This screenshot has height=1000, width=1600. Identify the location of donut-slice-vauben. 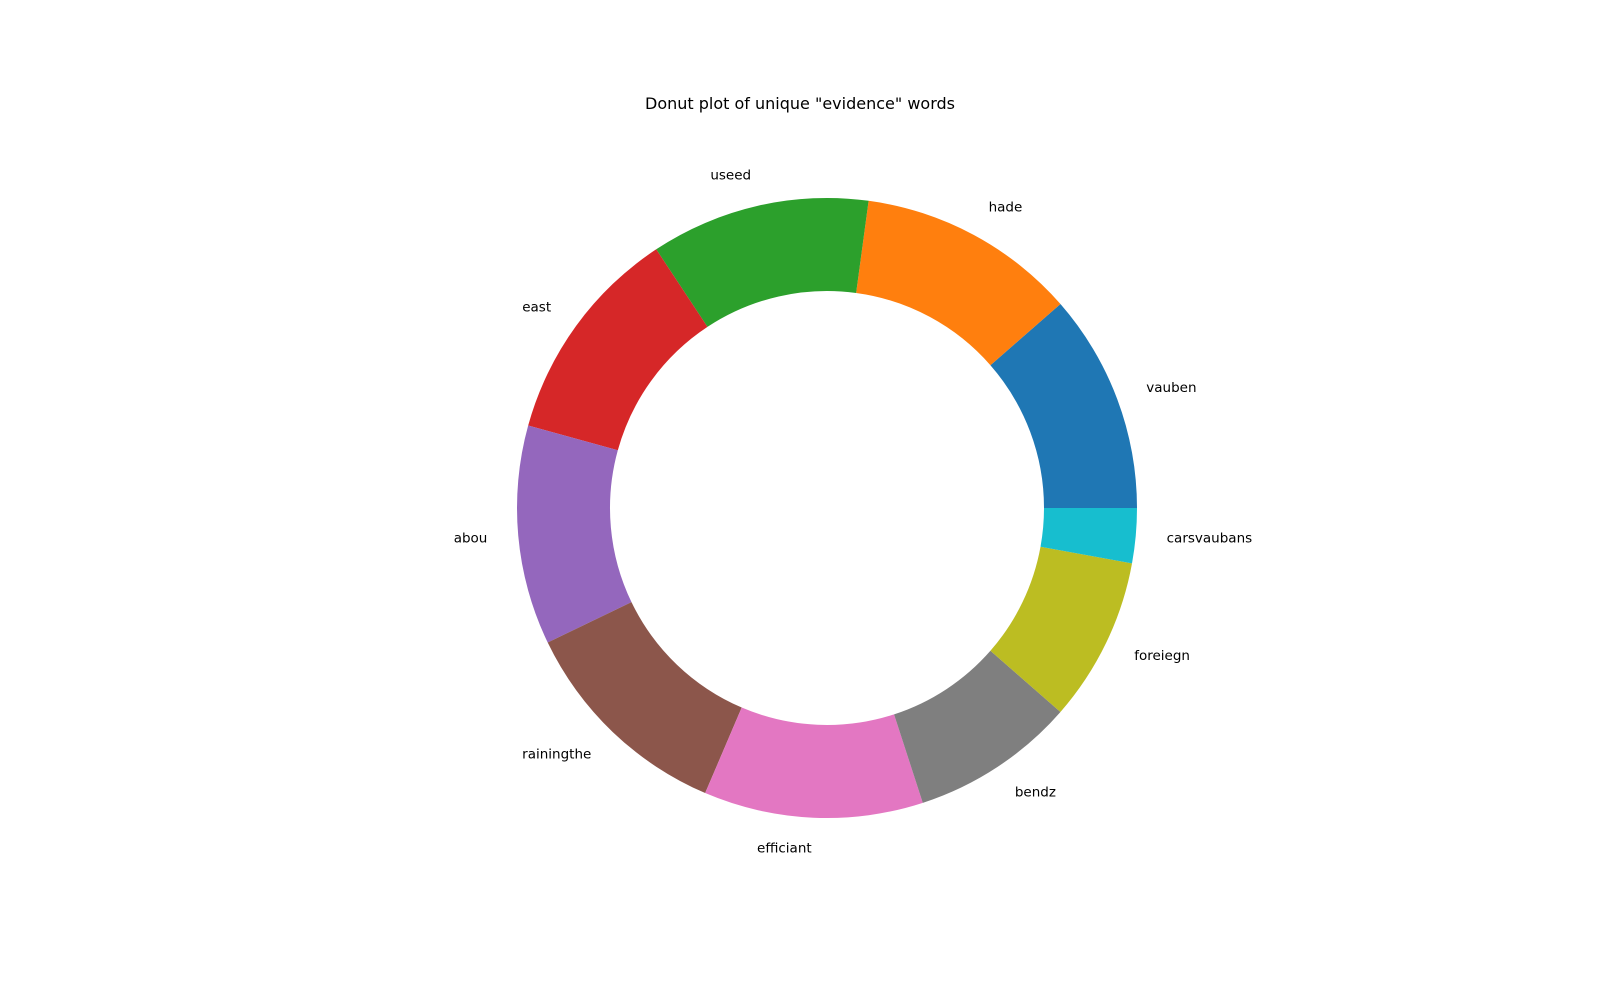
(1063, 406).